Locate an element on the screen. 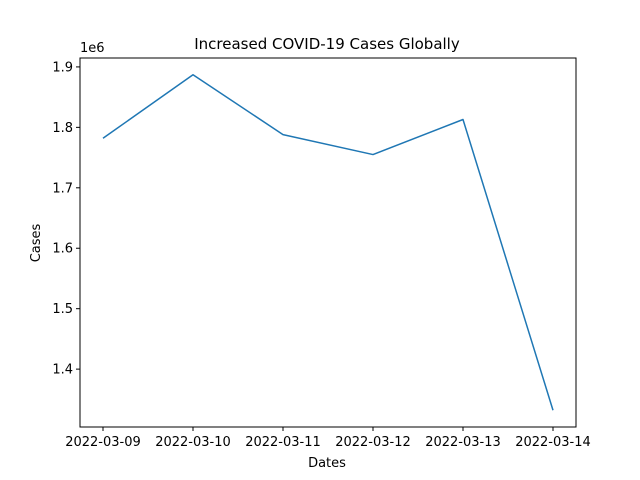  y-axis-label: Cases is located at coordinates (36, 242).